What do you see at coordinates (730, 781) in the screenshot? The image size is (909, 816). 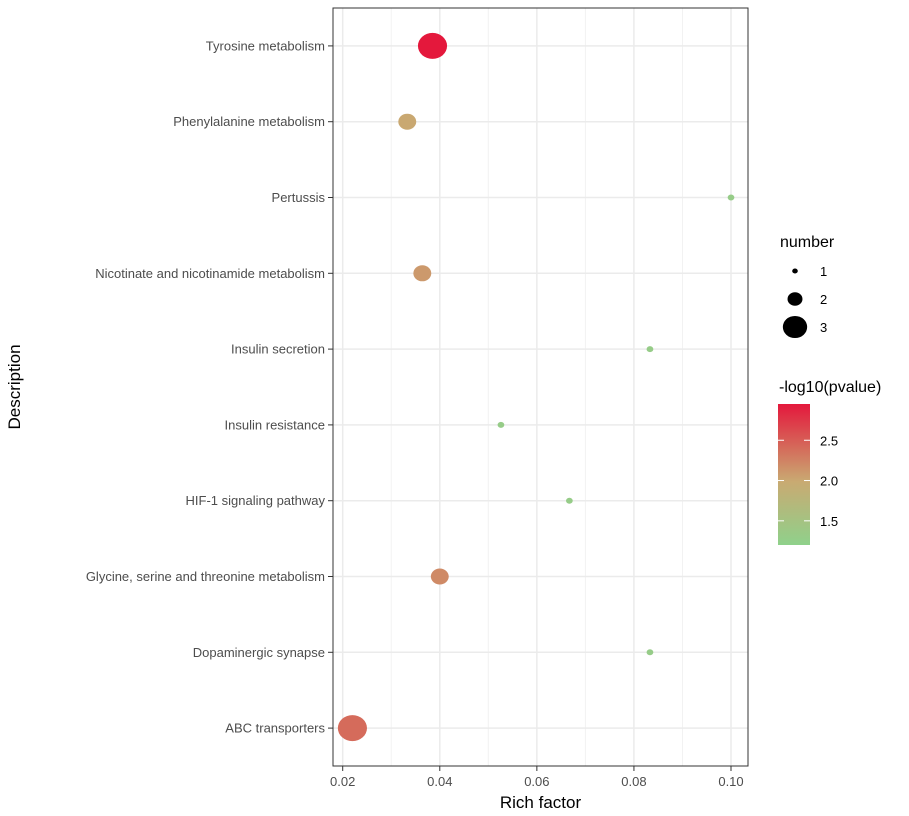 I see `x-tick-label: 0.10` at bounding box center [730, 781].